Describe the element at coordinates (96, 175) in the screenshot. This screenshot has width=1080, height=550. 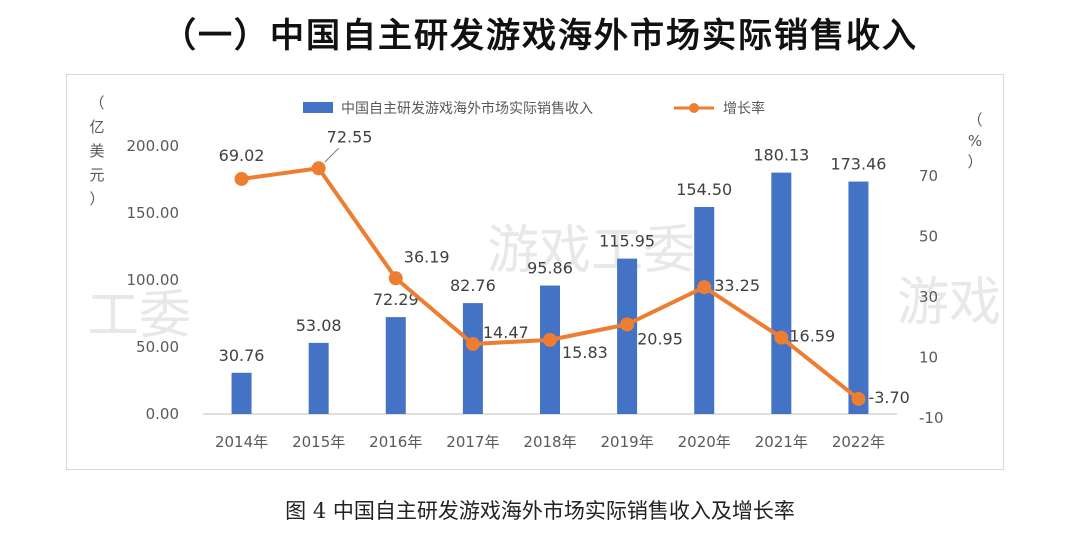
I see `left-axis-label-char: 元` at that location.